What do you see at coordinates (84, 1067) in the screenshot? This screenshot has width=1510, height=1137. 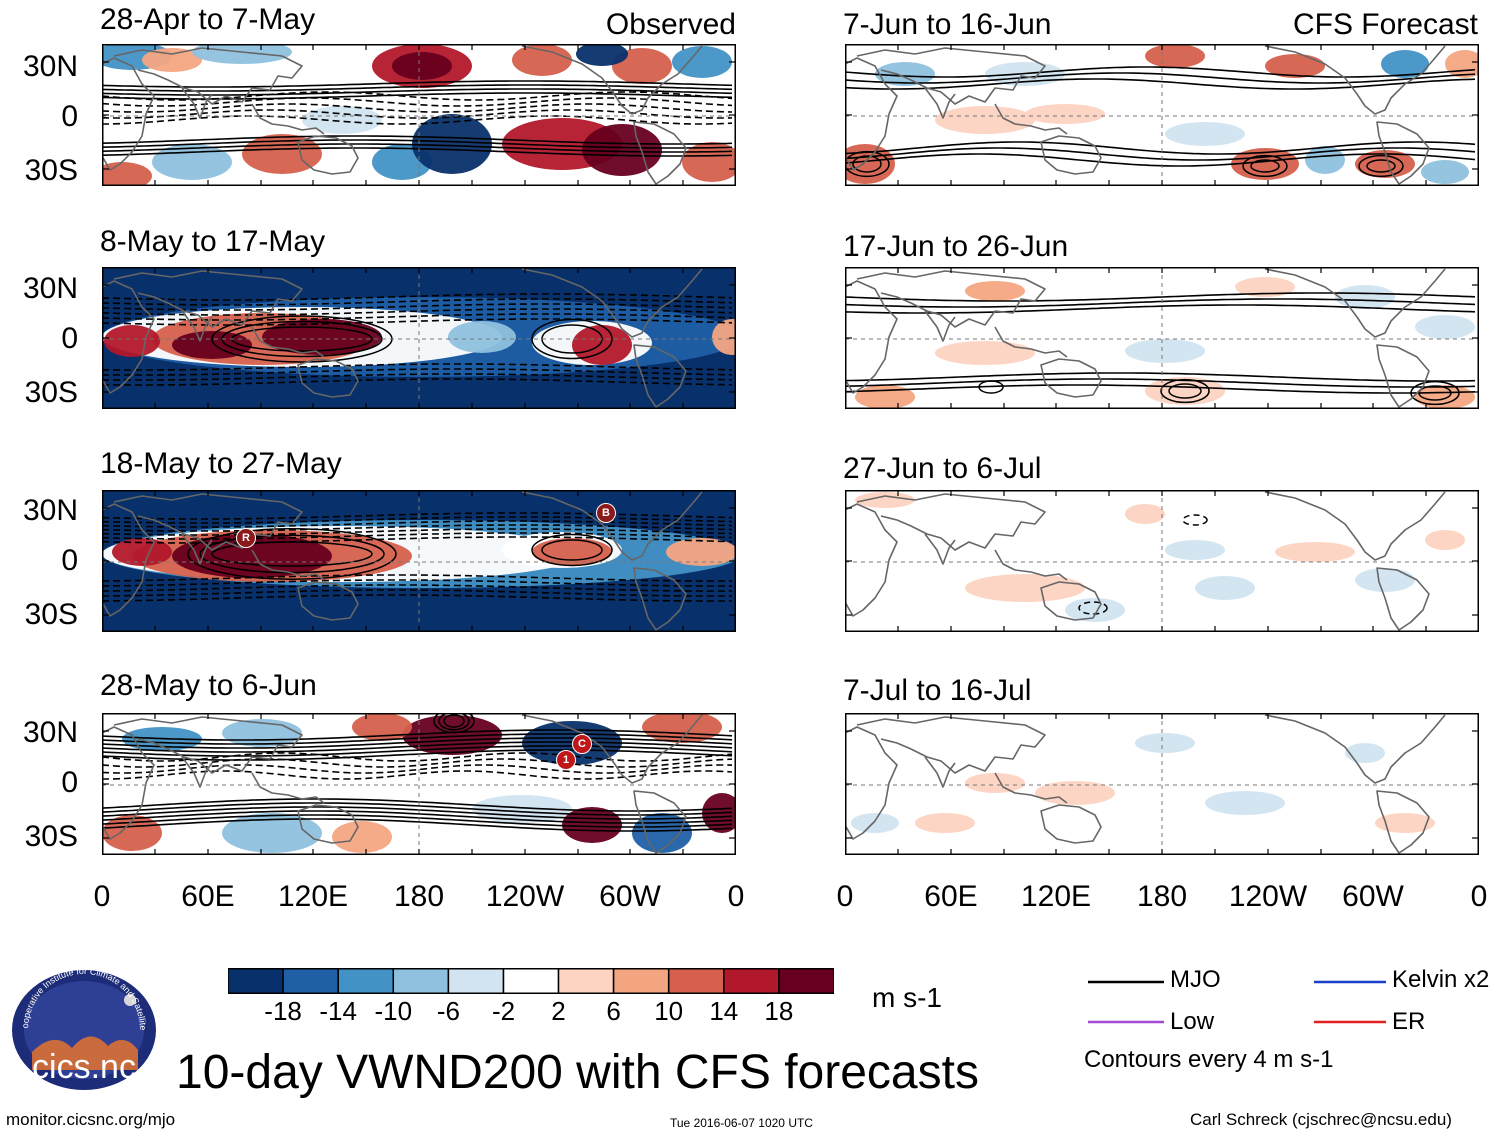 I see `logo-text: cics.nc` at bounding box center [84, 1067].